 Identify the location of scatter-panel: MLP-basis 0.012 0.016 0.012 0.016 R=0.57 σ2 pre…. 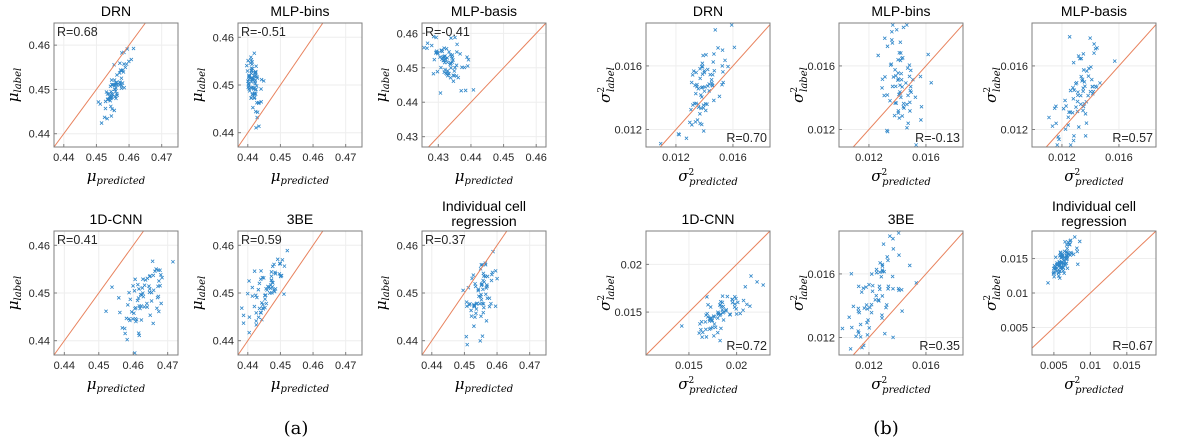
(1069, 95).